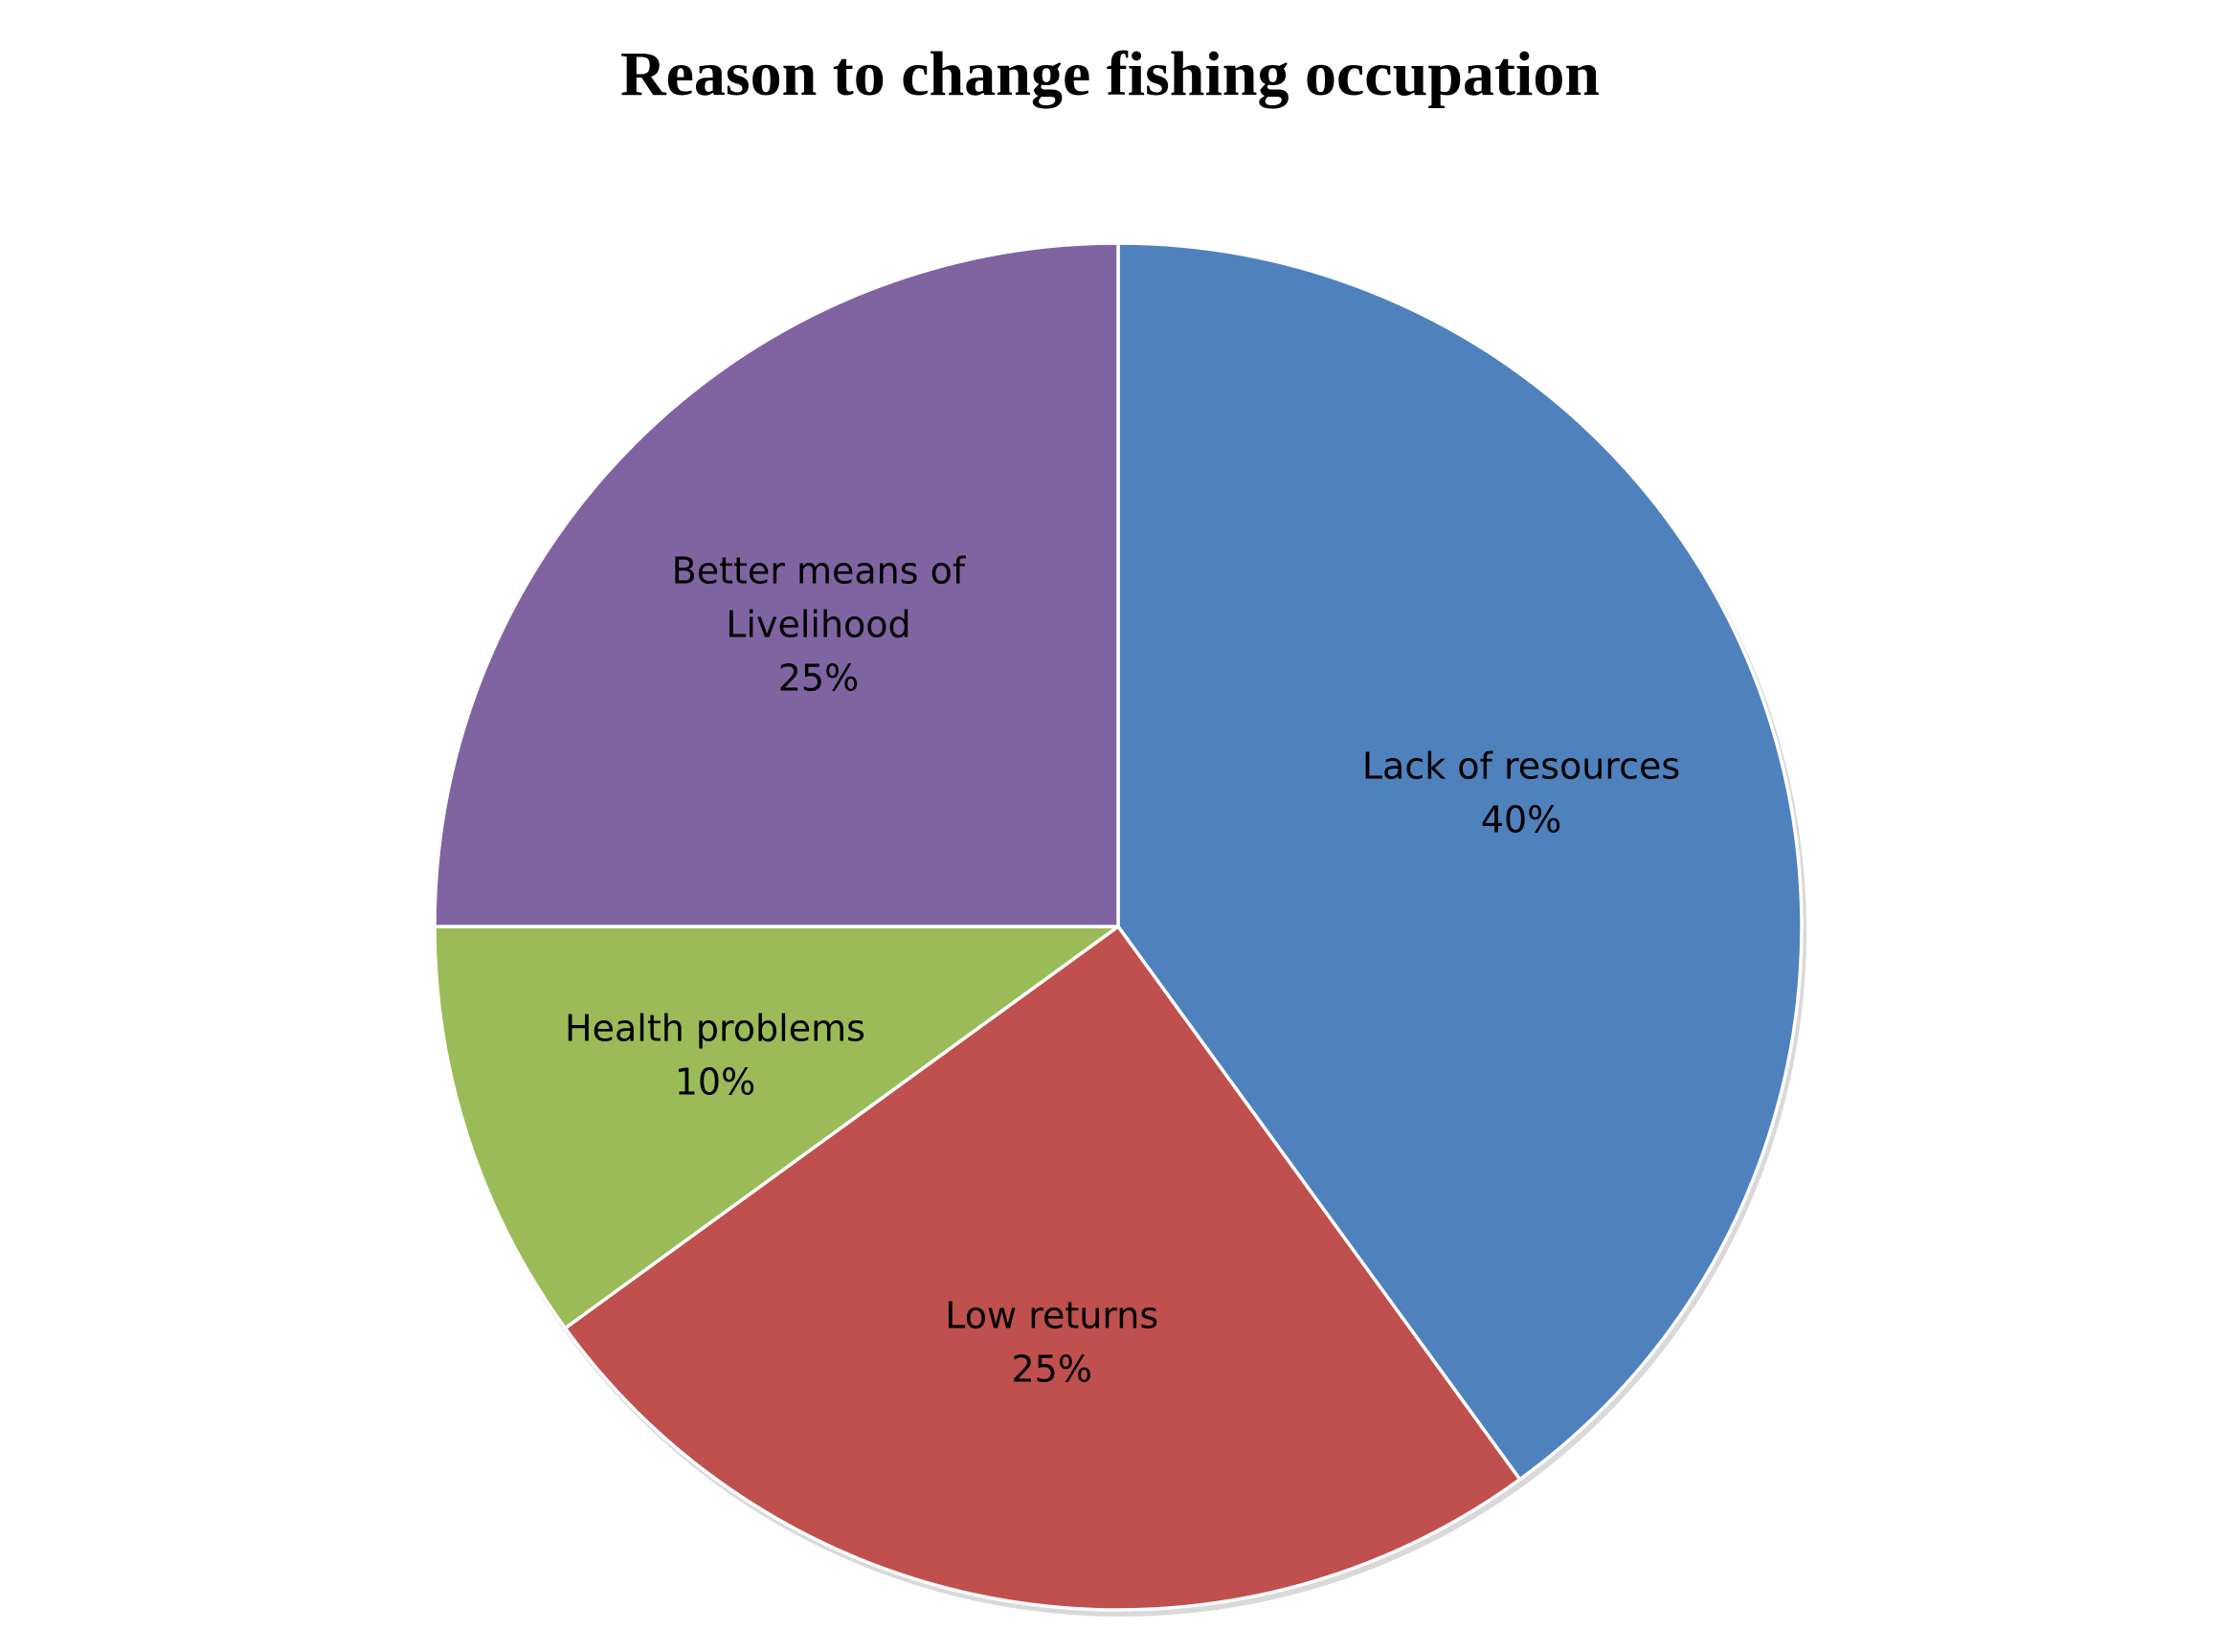  What do you see at coordinates (819, 678) in the screenshot?
I see `slice-value-label-3: 25%` at bounding box center [819, 678].